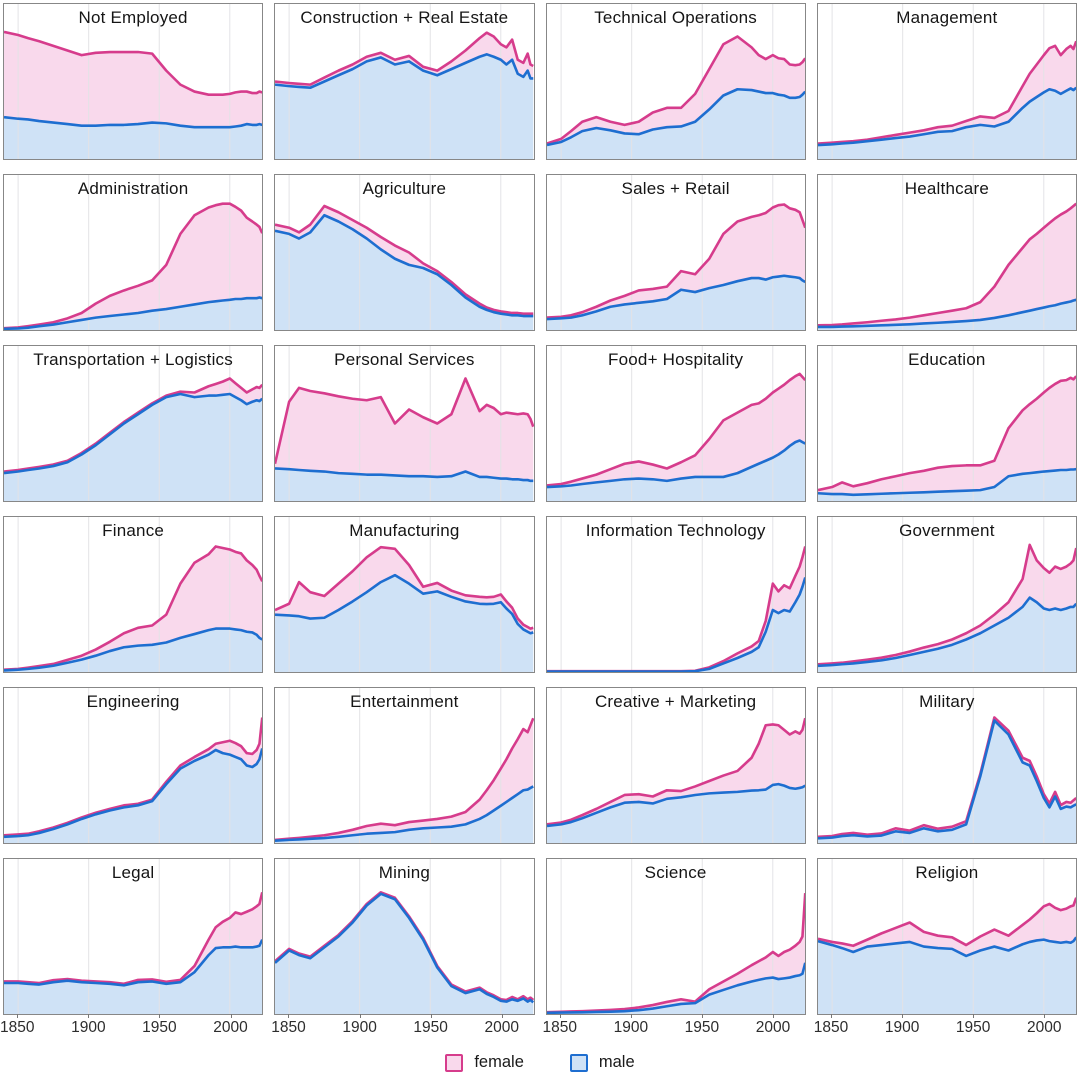 This screenshot has width=1080, height=1080. I want to click on panel-title: Agriculture, so click(404, 188).